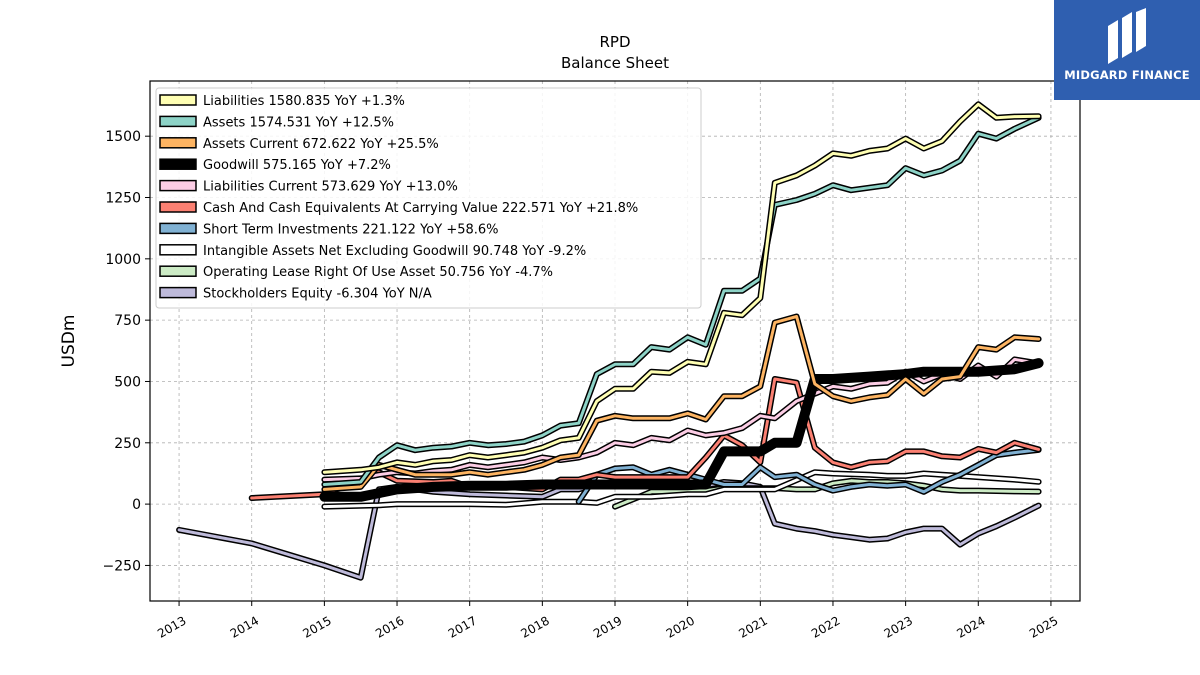 The height and width of the screenshot is (675, 1200). Describe the element at coordinates (680, 626) in the screenshot. I see `x-tick-label: 2020` at that location.